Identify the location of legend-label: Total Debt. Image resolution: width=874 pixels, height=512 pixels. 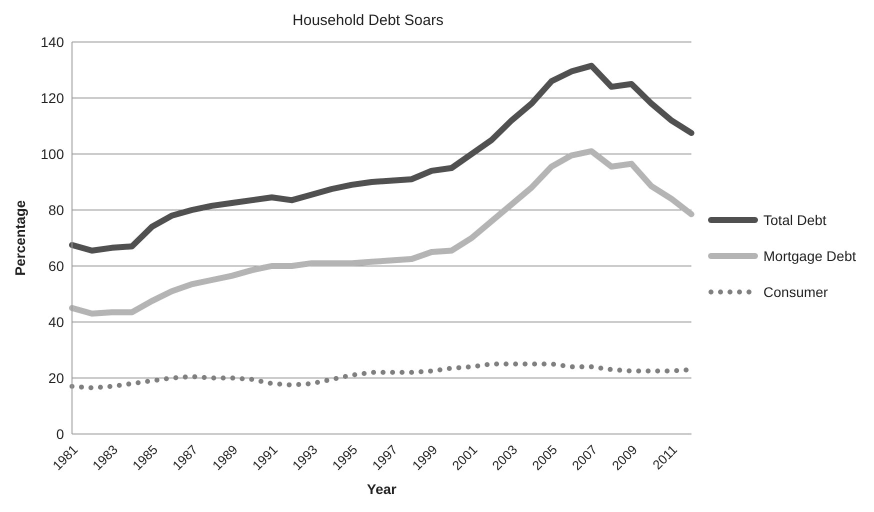
(794, 220).